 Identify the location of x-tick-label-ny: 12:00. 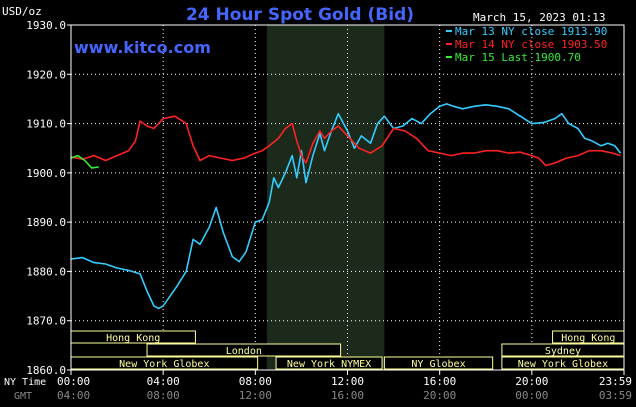
(347, 381).